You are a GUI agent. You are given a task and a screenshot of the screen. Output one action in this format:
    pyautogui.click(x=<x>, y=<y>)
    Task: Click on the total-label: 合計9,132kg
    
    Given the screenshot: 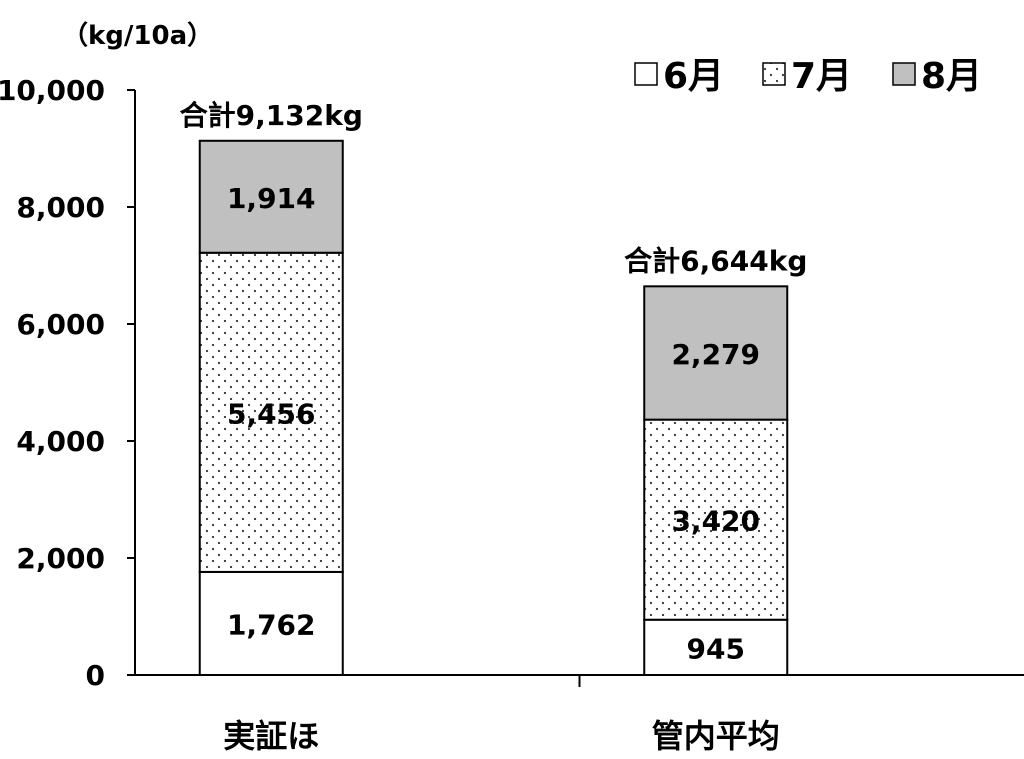 What is the action you would take?
    pyautogui.click(x=271, y=115)
    